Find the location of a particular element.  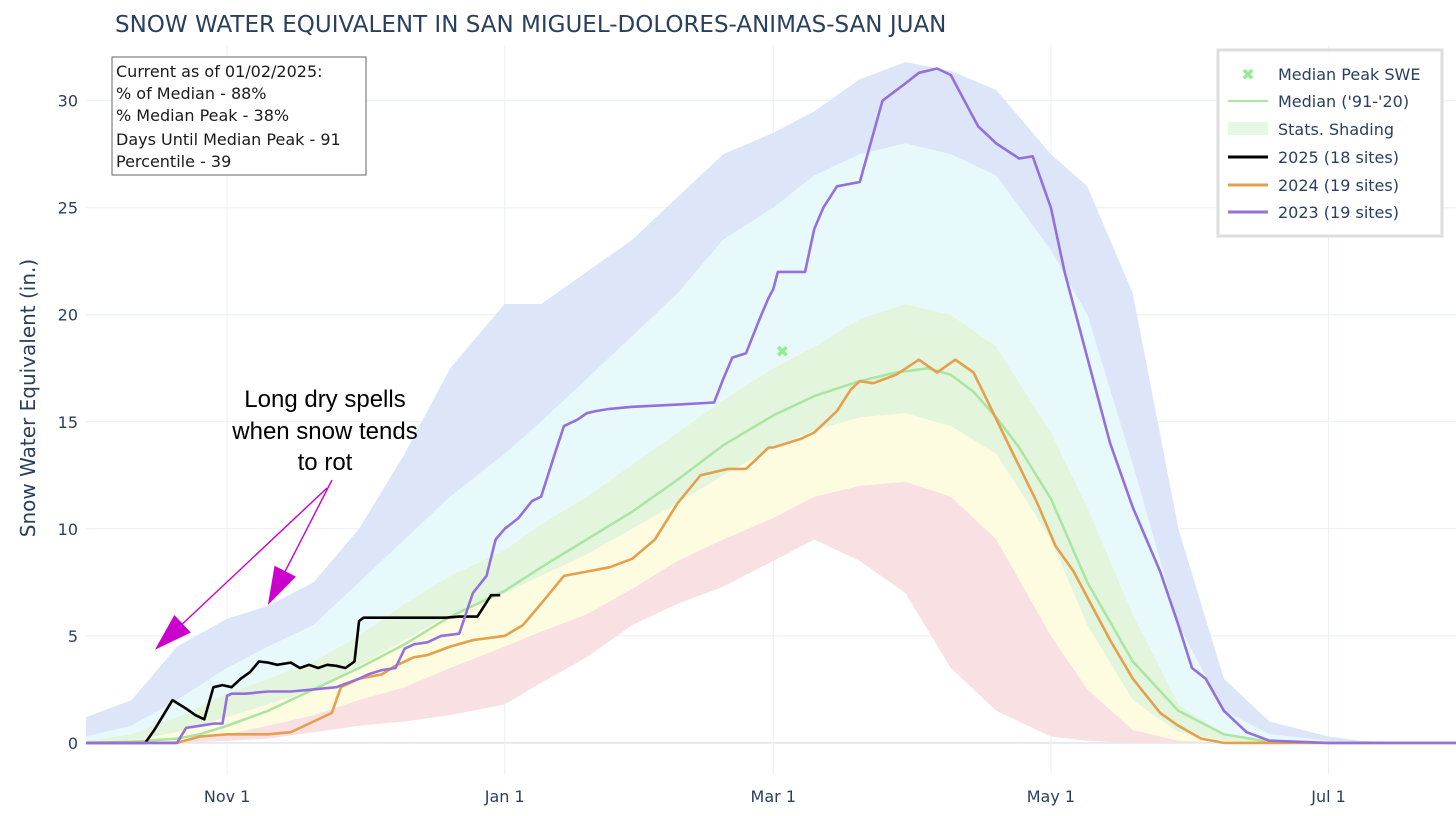

x-tick-label: May 1 is located at coordinates (1051, 796).